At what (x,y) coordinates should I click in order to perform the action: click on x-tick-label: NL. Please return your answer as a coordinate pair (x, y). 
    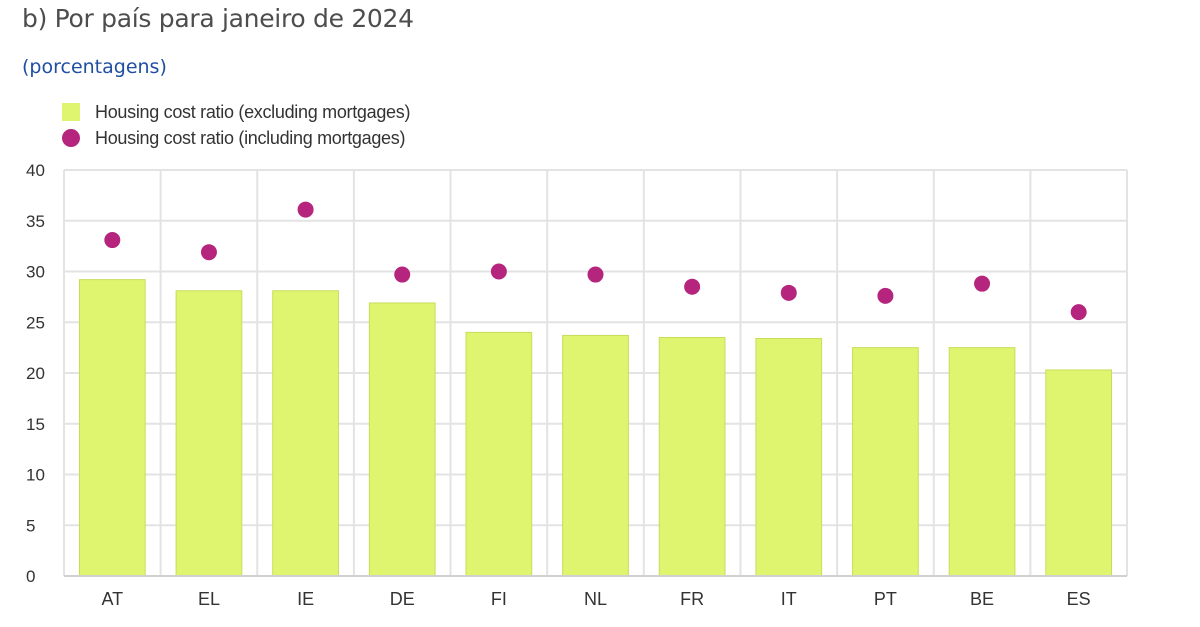
    Looking at the image, I should click on (595, 599).